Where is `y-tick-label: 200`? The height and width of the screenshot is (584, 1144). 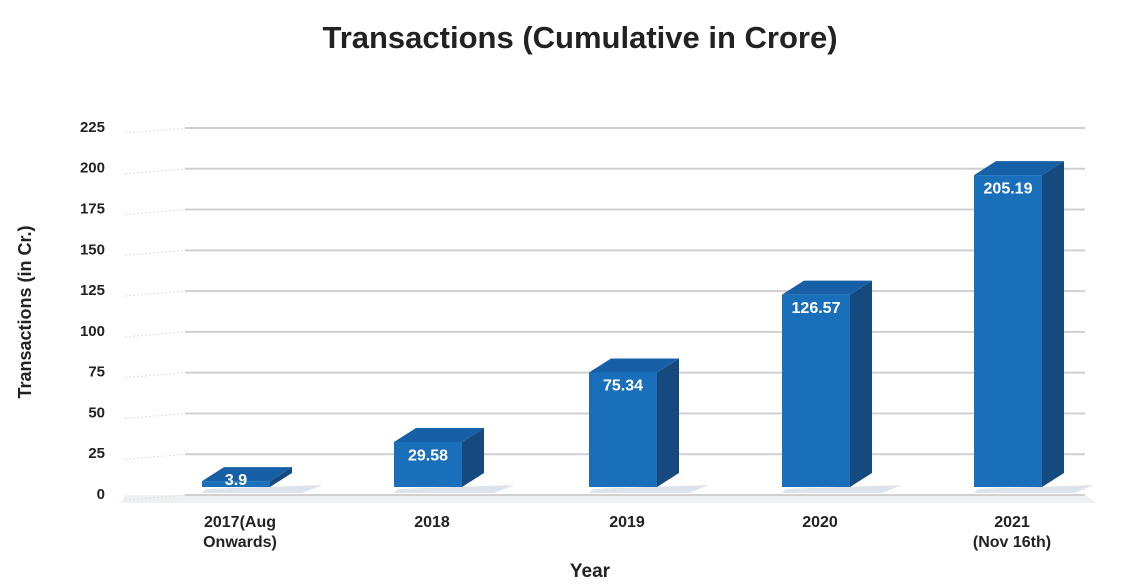 y-tick-label: 200 is located at coordinates (92, 168).